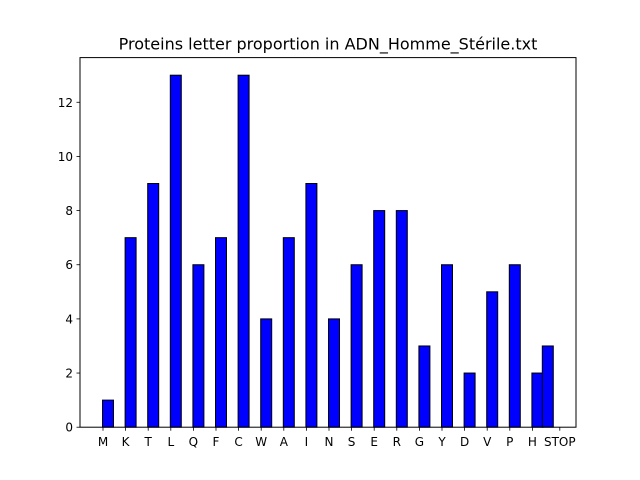 The height and width of the screenshot is (480, 640). Describe the element at coordinates (537, 400) in the screenshot. I see `bar-h` at that location.